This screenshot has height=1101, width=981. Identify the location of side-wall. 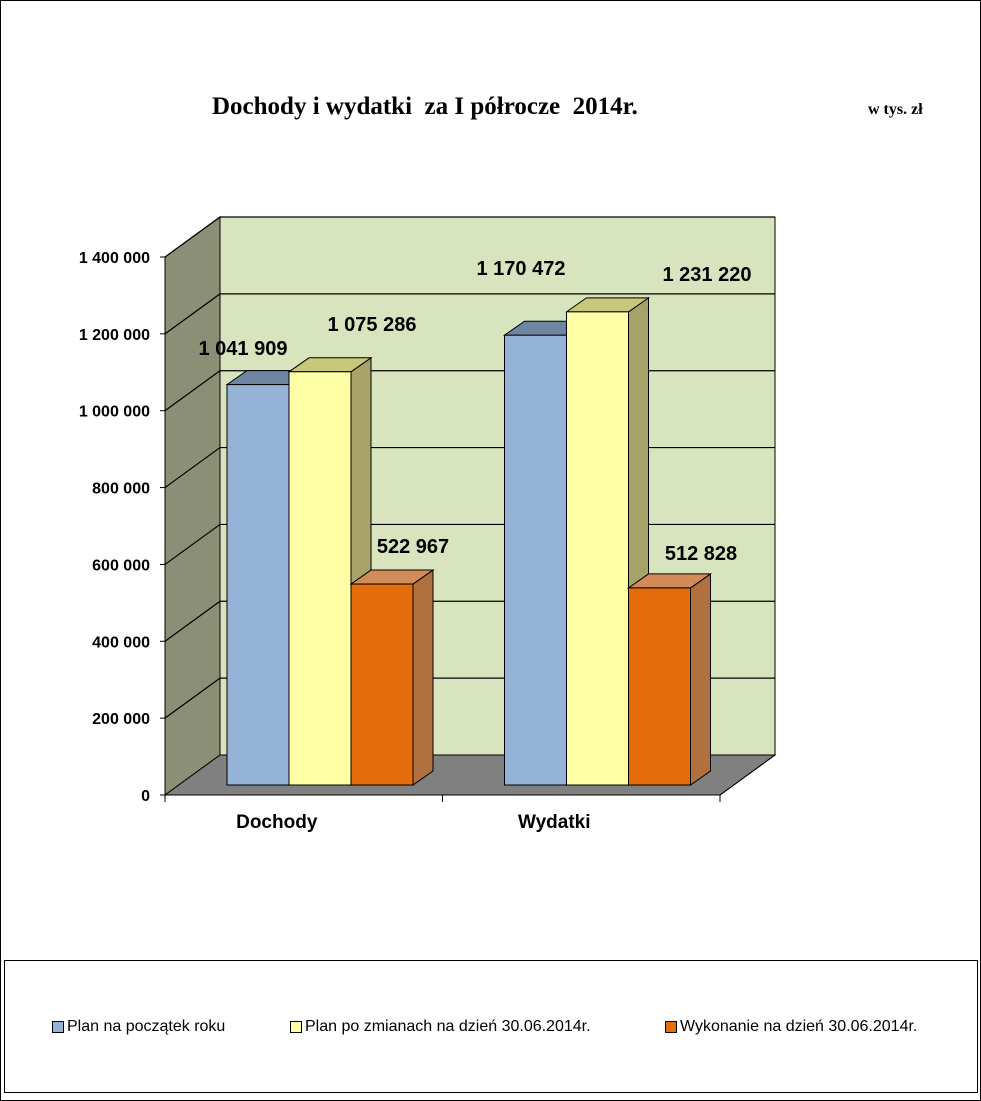
(192, 506).